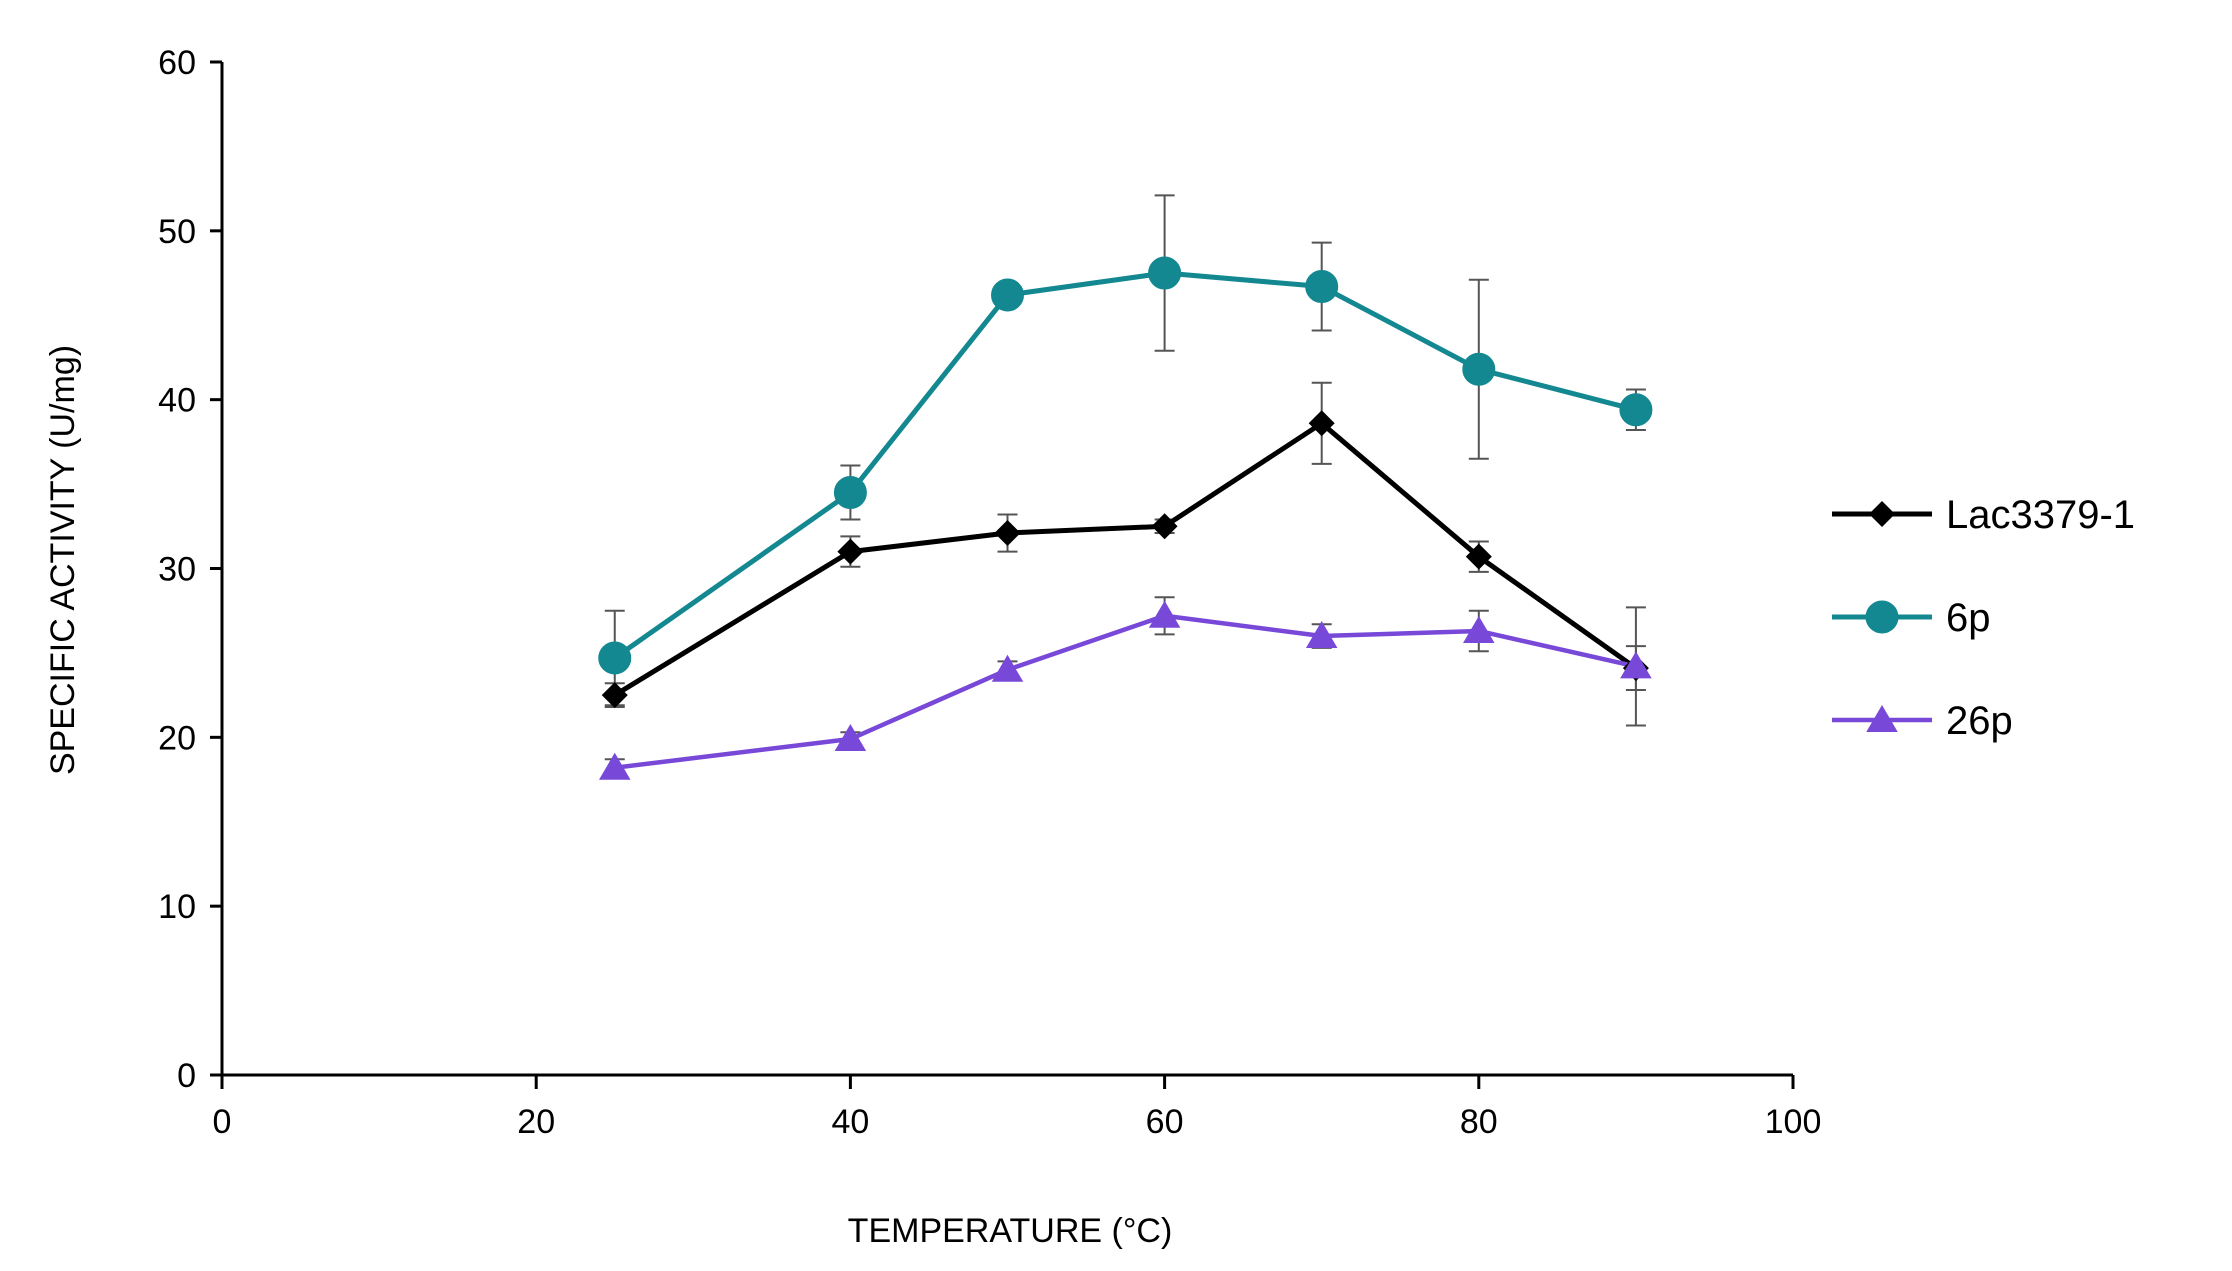 Image resolution: width=2232 pixels, height=1271 pixels. Describe the element at coordinates (536, 1122) in the screenshot. I see `x-tick-label: 20` at that location.